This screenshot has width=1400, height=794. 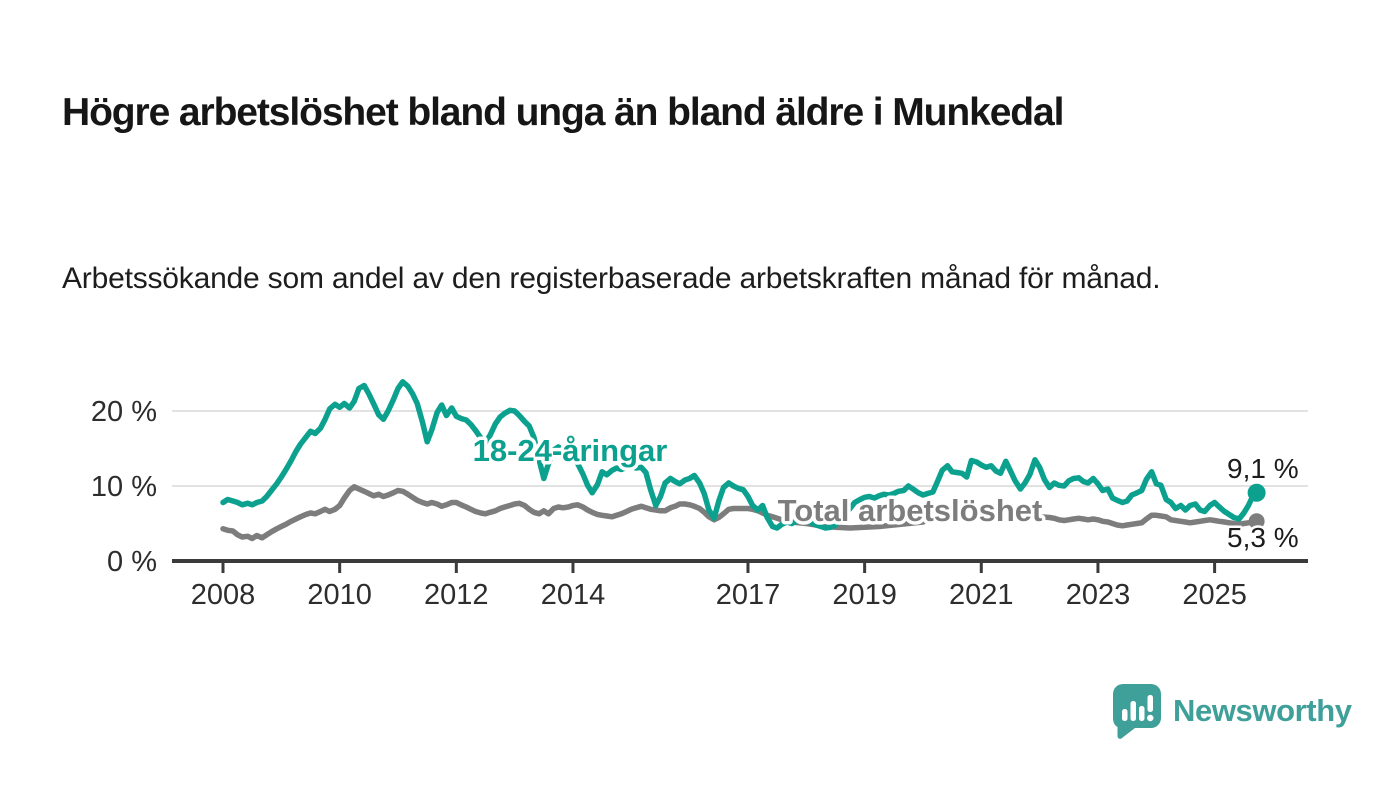 I want to click on series-label-total: Total arbetslöshet, so click(x=910, y=510).